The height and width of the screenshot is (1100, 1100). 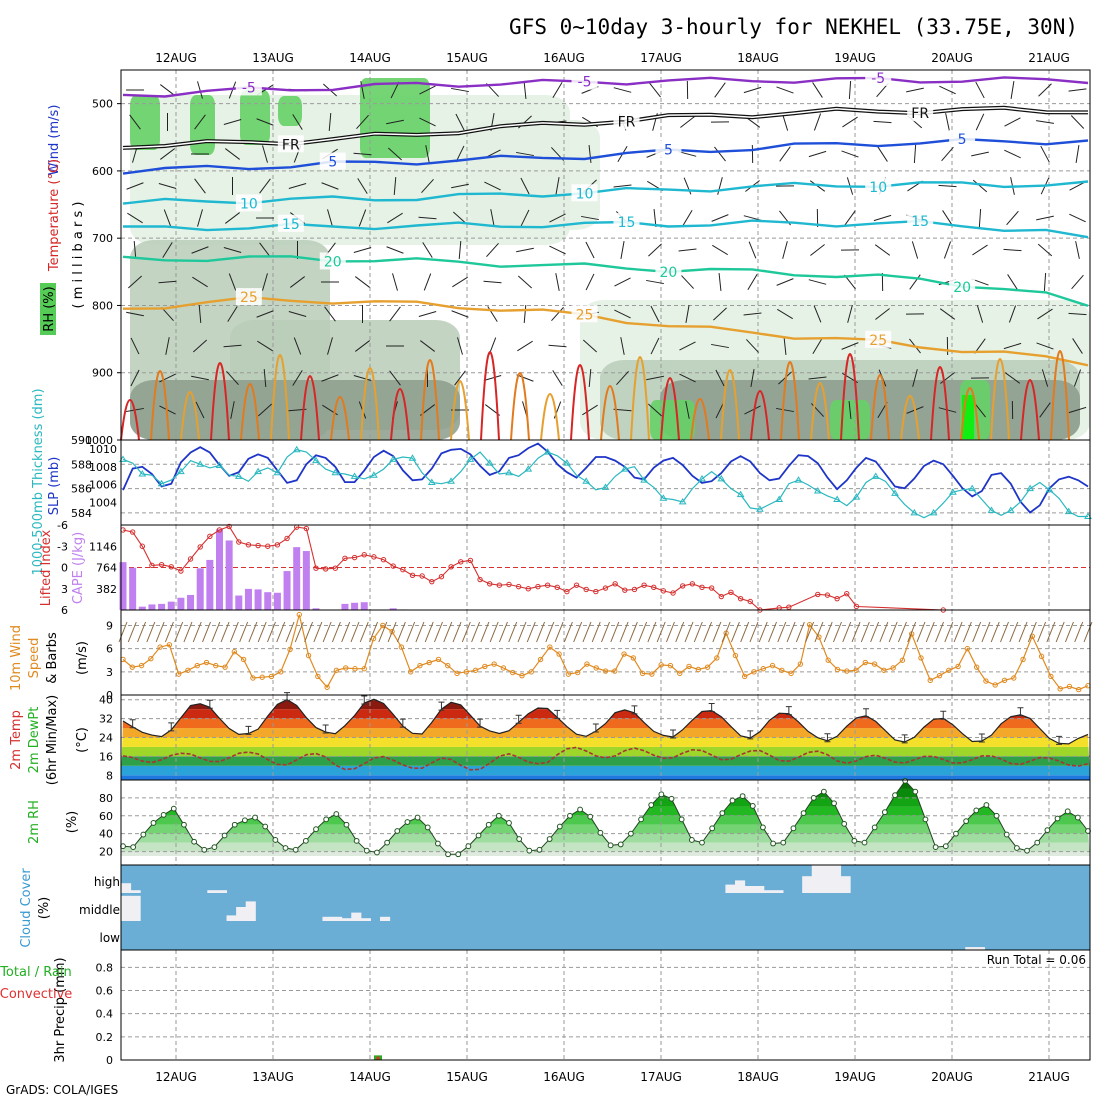 I want to click on thickness-tick: 590, so click(x=81, y=440).